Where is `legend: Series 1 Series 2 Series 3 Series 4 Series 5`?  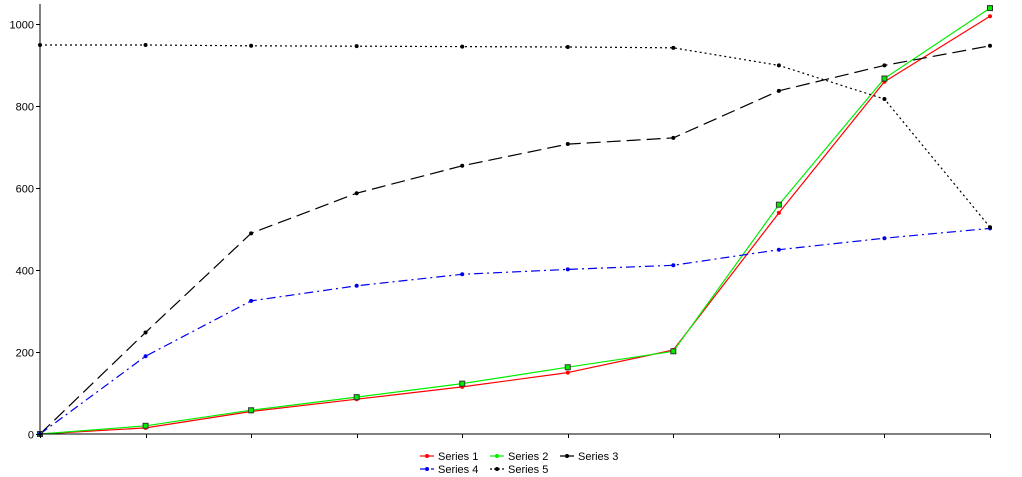
legend: Series 1 Series 2 Series 3 Series 4 Series 5 is located at coordinates (519, 463).